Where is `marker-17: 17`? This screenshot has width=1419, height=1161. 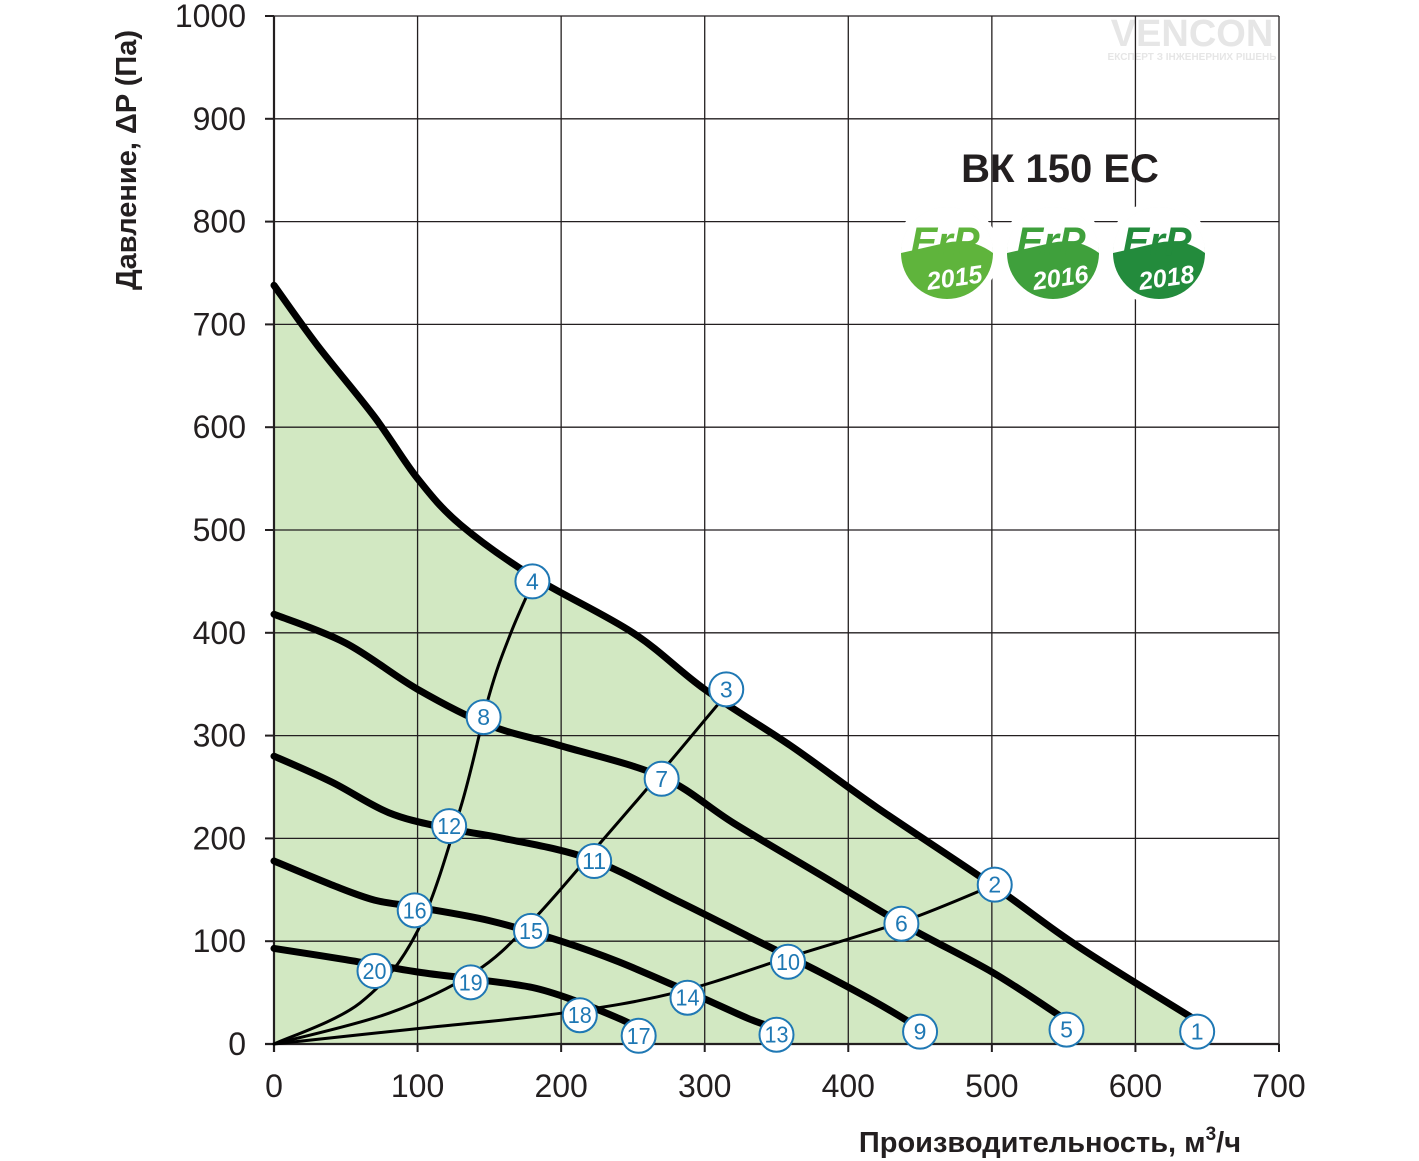 marker-17: 17 is located at coordinates (638, 1035).